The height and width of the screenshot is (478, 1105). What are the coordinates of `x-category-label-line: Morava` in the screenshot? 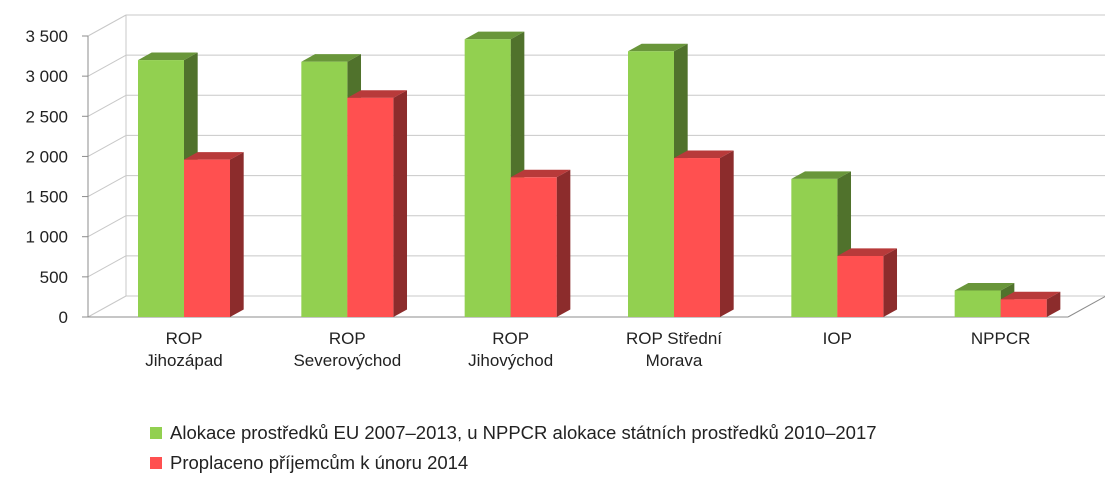 It's located at (674, 360).